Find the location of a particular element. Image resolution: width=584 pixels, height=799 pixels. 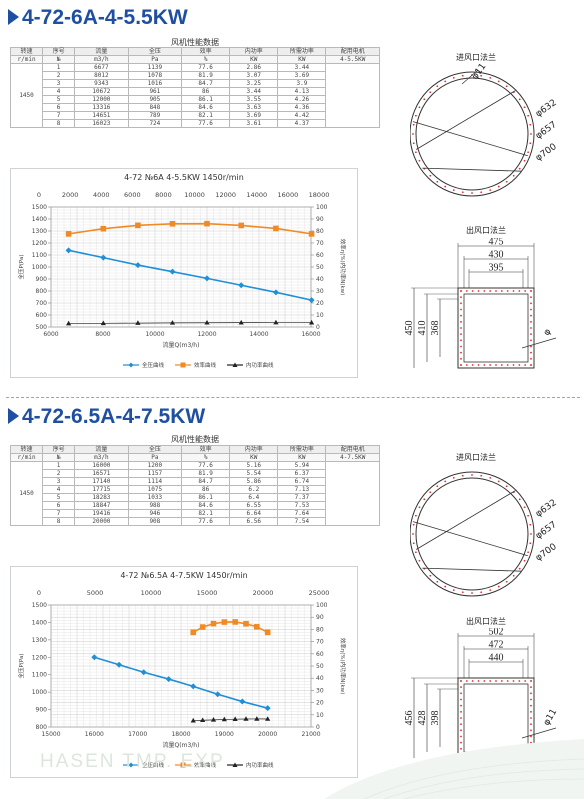

table-cell: 3.07 is located at coordinates (254, 75).